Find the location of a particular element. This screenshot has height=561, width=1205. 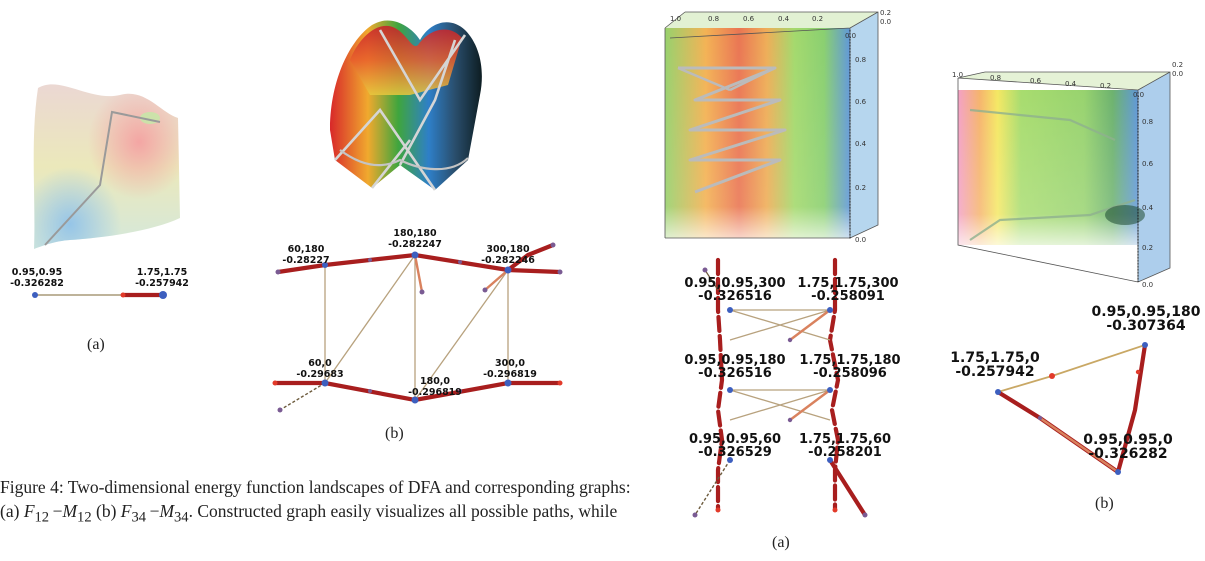

fig4b-label-300-180-energy: -0.282246 is located at coordinates (508, 260).